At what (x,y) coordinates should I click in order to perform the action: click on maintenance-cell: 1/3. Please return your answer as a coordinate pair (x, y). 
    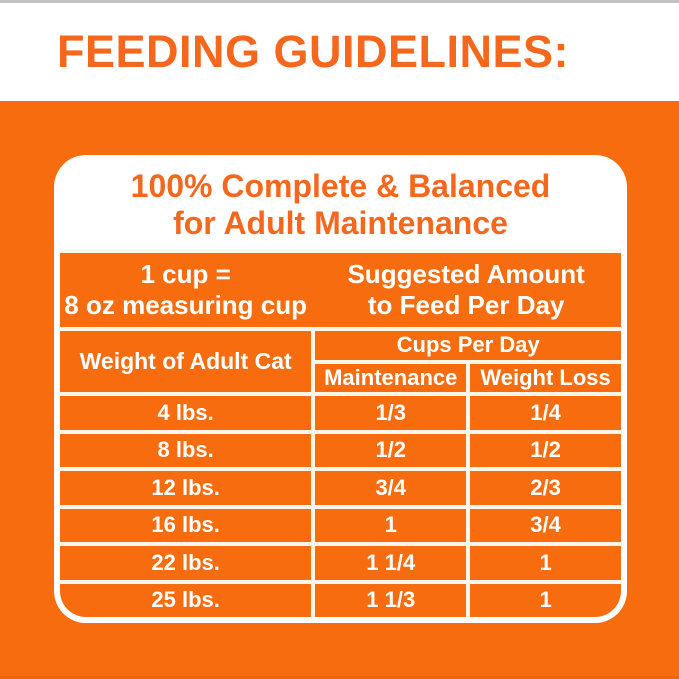
    Looking at the image, I should click on (391, 413).